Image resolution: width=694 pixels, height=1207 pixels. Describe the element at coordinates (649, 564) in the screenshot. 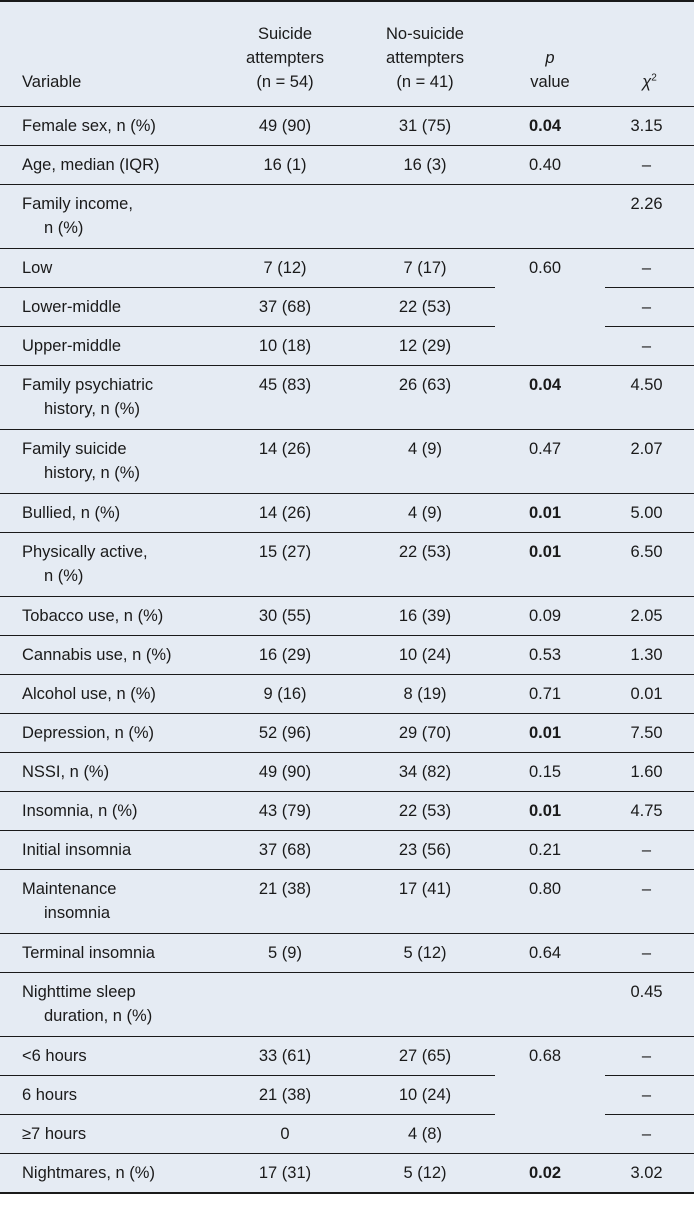

I see `chi-square-value: 6.50` at that location.